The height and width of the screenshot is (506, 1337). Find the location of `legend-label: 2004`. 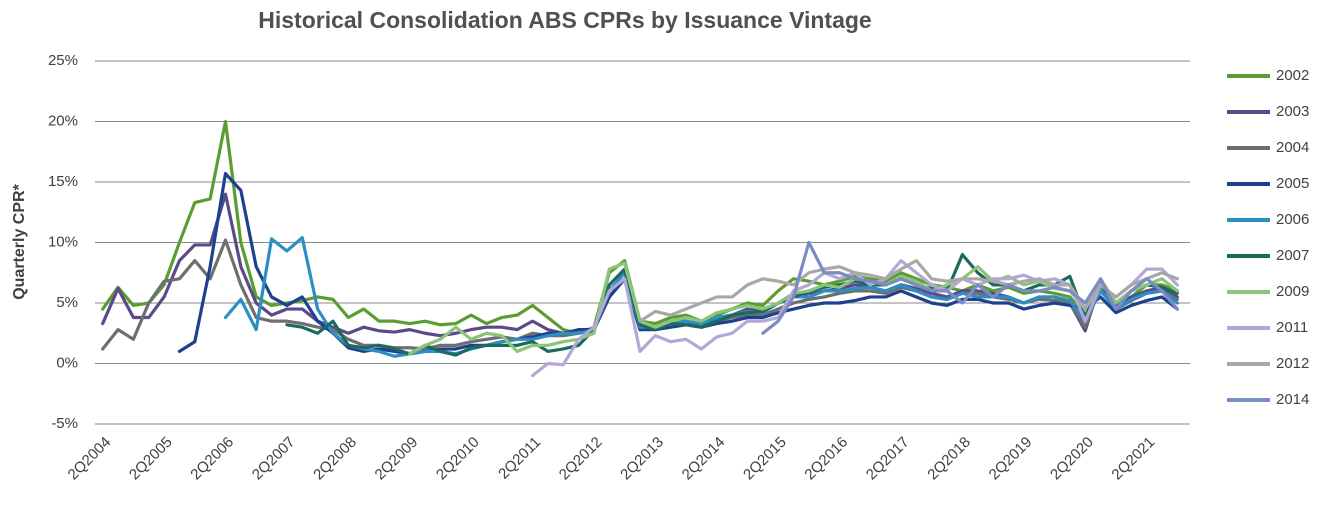

legend-label: 2004 is located at coordinates (1292, 147).